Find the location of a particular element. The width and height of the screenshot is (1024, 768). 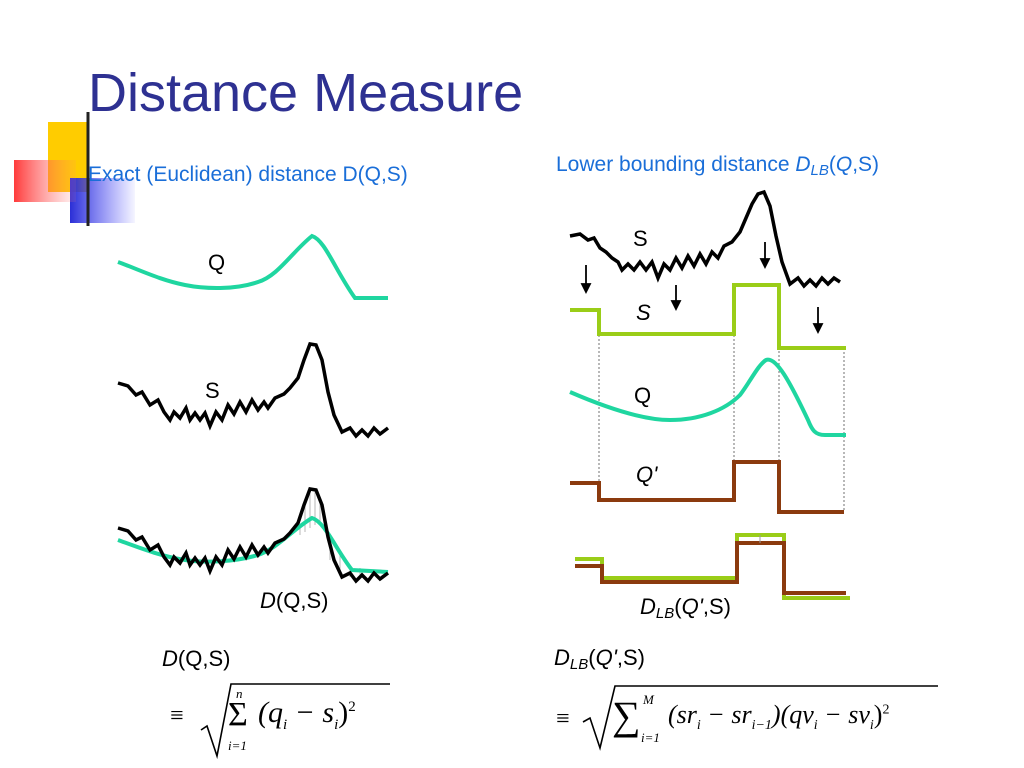

right-formula-label-rest: ,S) is located at coordinates (631, 657).